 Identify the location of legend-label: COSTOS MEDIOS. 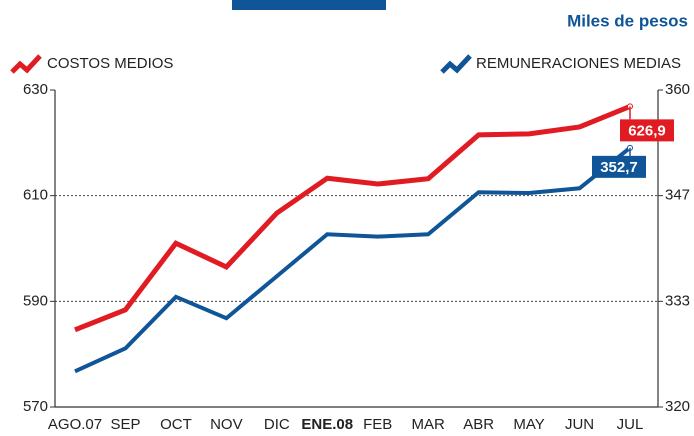
(110, 63).